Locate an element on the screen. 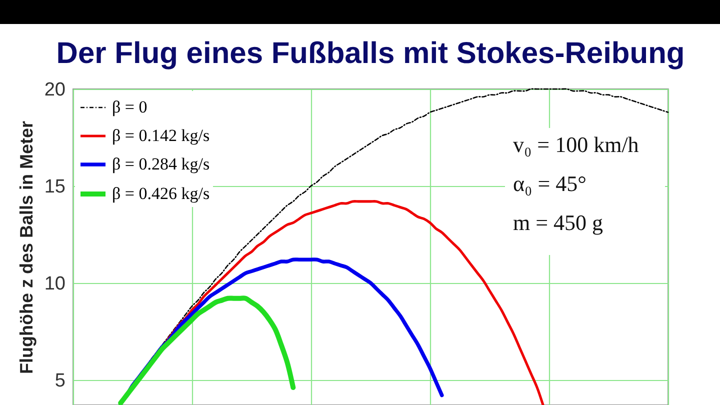 Image resolution: width=720 pixels, height=405 pixels. legend-label: β = 0.284 kg/s is located at coordinates (161, 164).